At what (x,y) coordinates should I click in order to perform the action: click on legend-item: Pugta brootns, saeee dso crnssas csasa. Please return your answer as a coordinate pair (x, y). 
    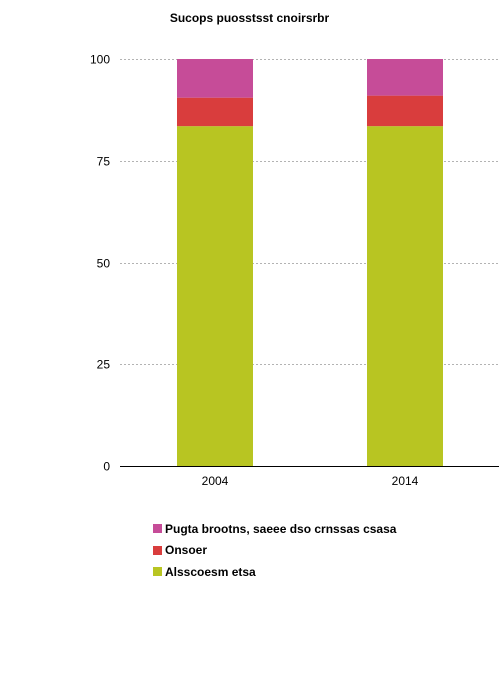
    Looking at the image, I should click on (274, 529).